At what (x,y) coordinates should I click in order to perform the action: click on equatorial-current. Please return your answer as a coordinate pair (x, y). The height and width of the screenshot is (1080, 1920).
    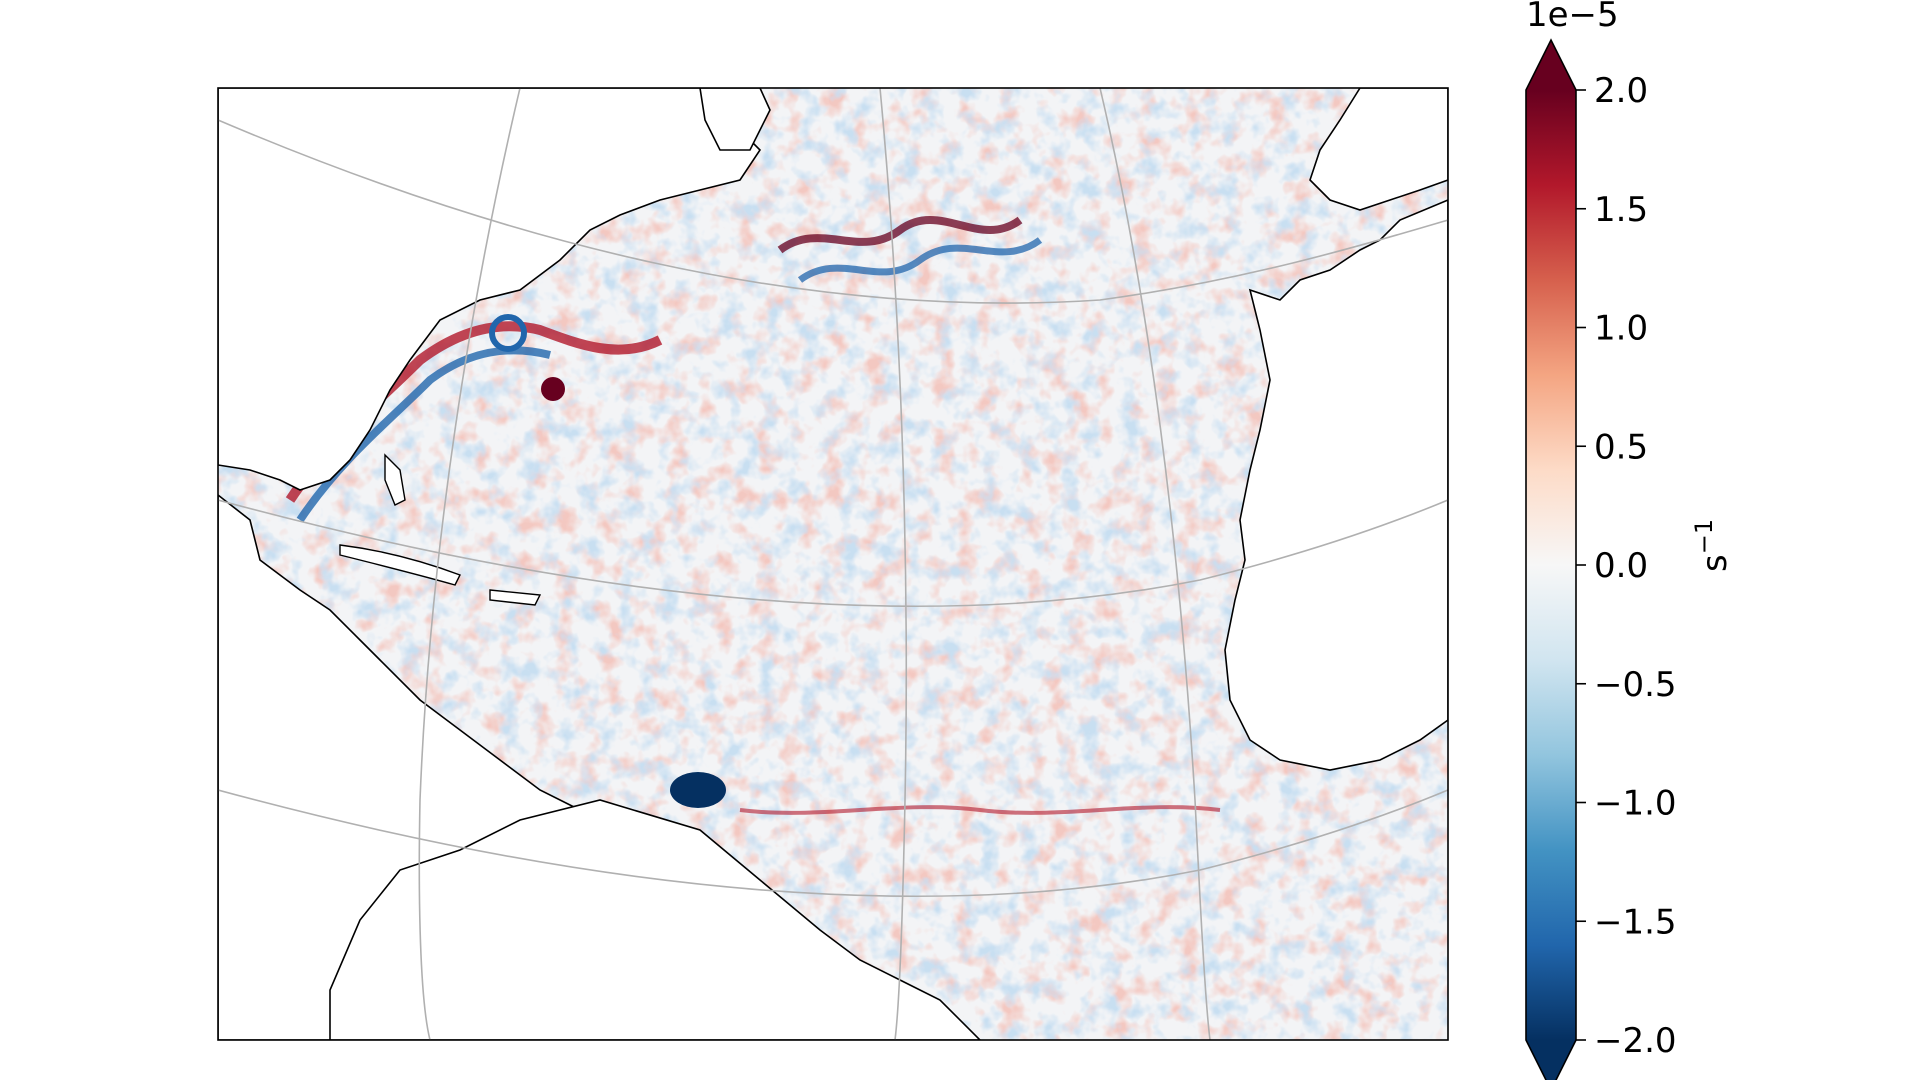
    Looking at the image, I should click on (980, 810).